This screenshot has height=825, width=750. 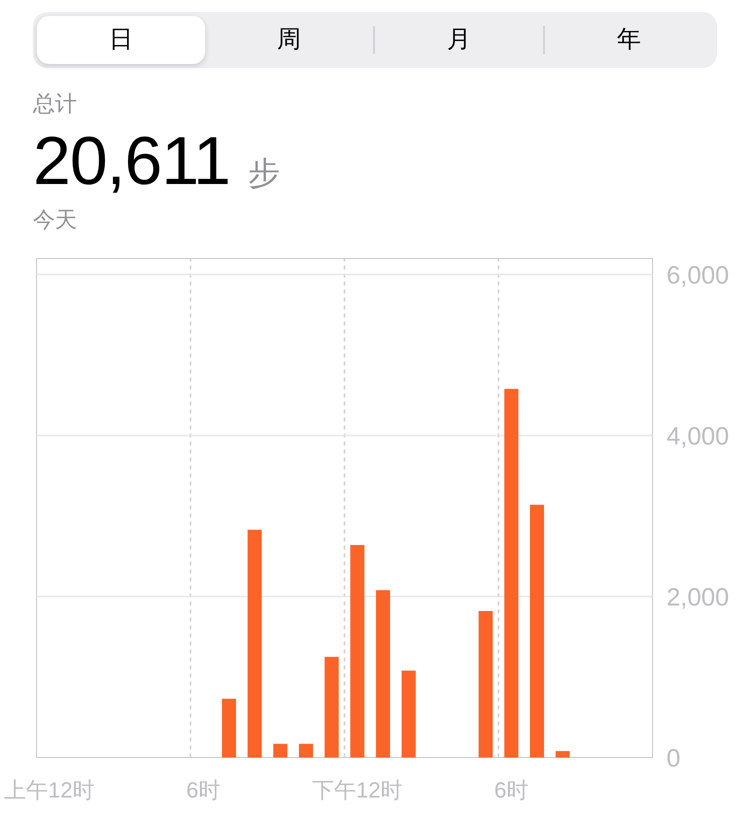 I want to click on y-tick-label: 6,000, so click(x=698, y=276).